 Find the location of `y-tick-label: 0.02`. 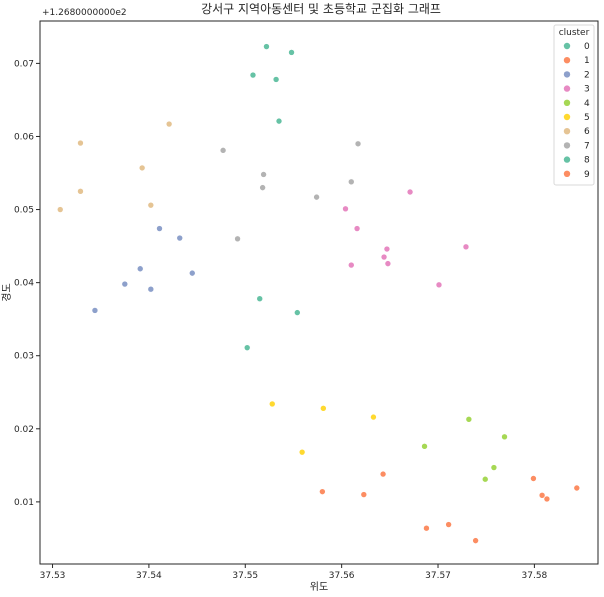

y-tick-label: 0.02 is located at coordinates (24, 430).